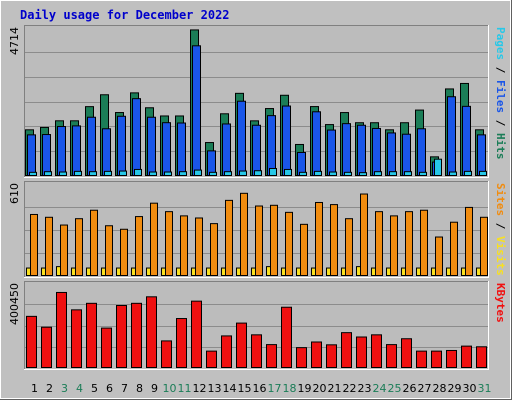  I want to click on x-tick-label: 20, so click(320, 388).